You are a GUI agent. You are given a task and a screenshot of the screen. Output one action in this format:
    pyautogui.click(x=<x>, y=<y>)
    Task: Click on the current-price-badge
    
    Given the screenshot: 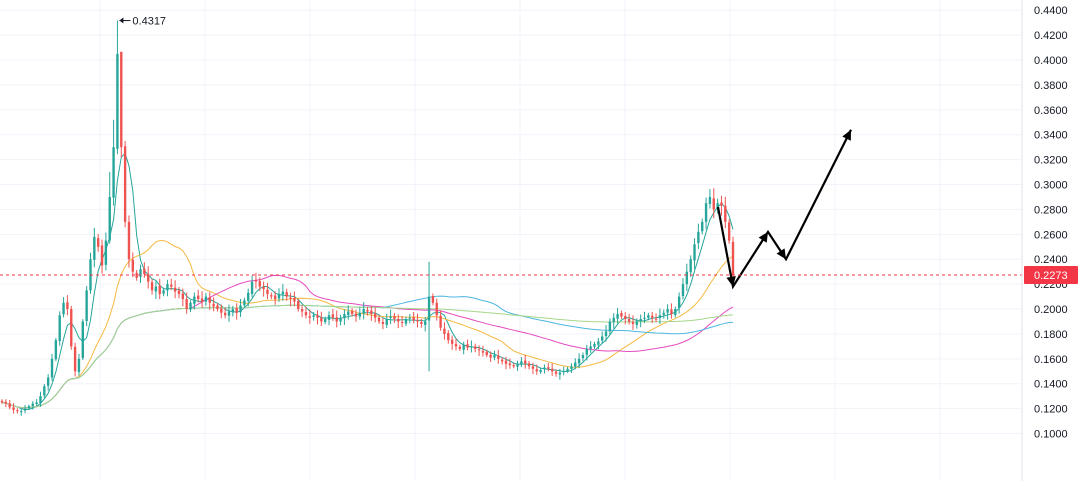 What is the action you would take?
    pyautogui.click(x=1051, y=275)
    